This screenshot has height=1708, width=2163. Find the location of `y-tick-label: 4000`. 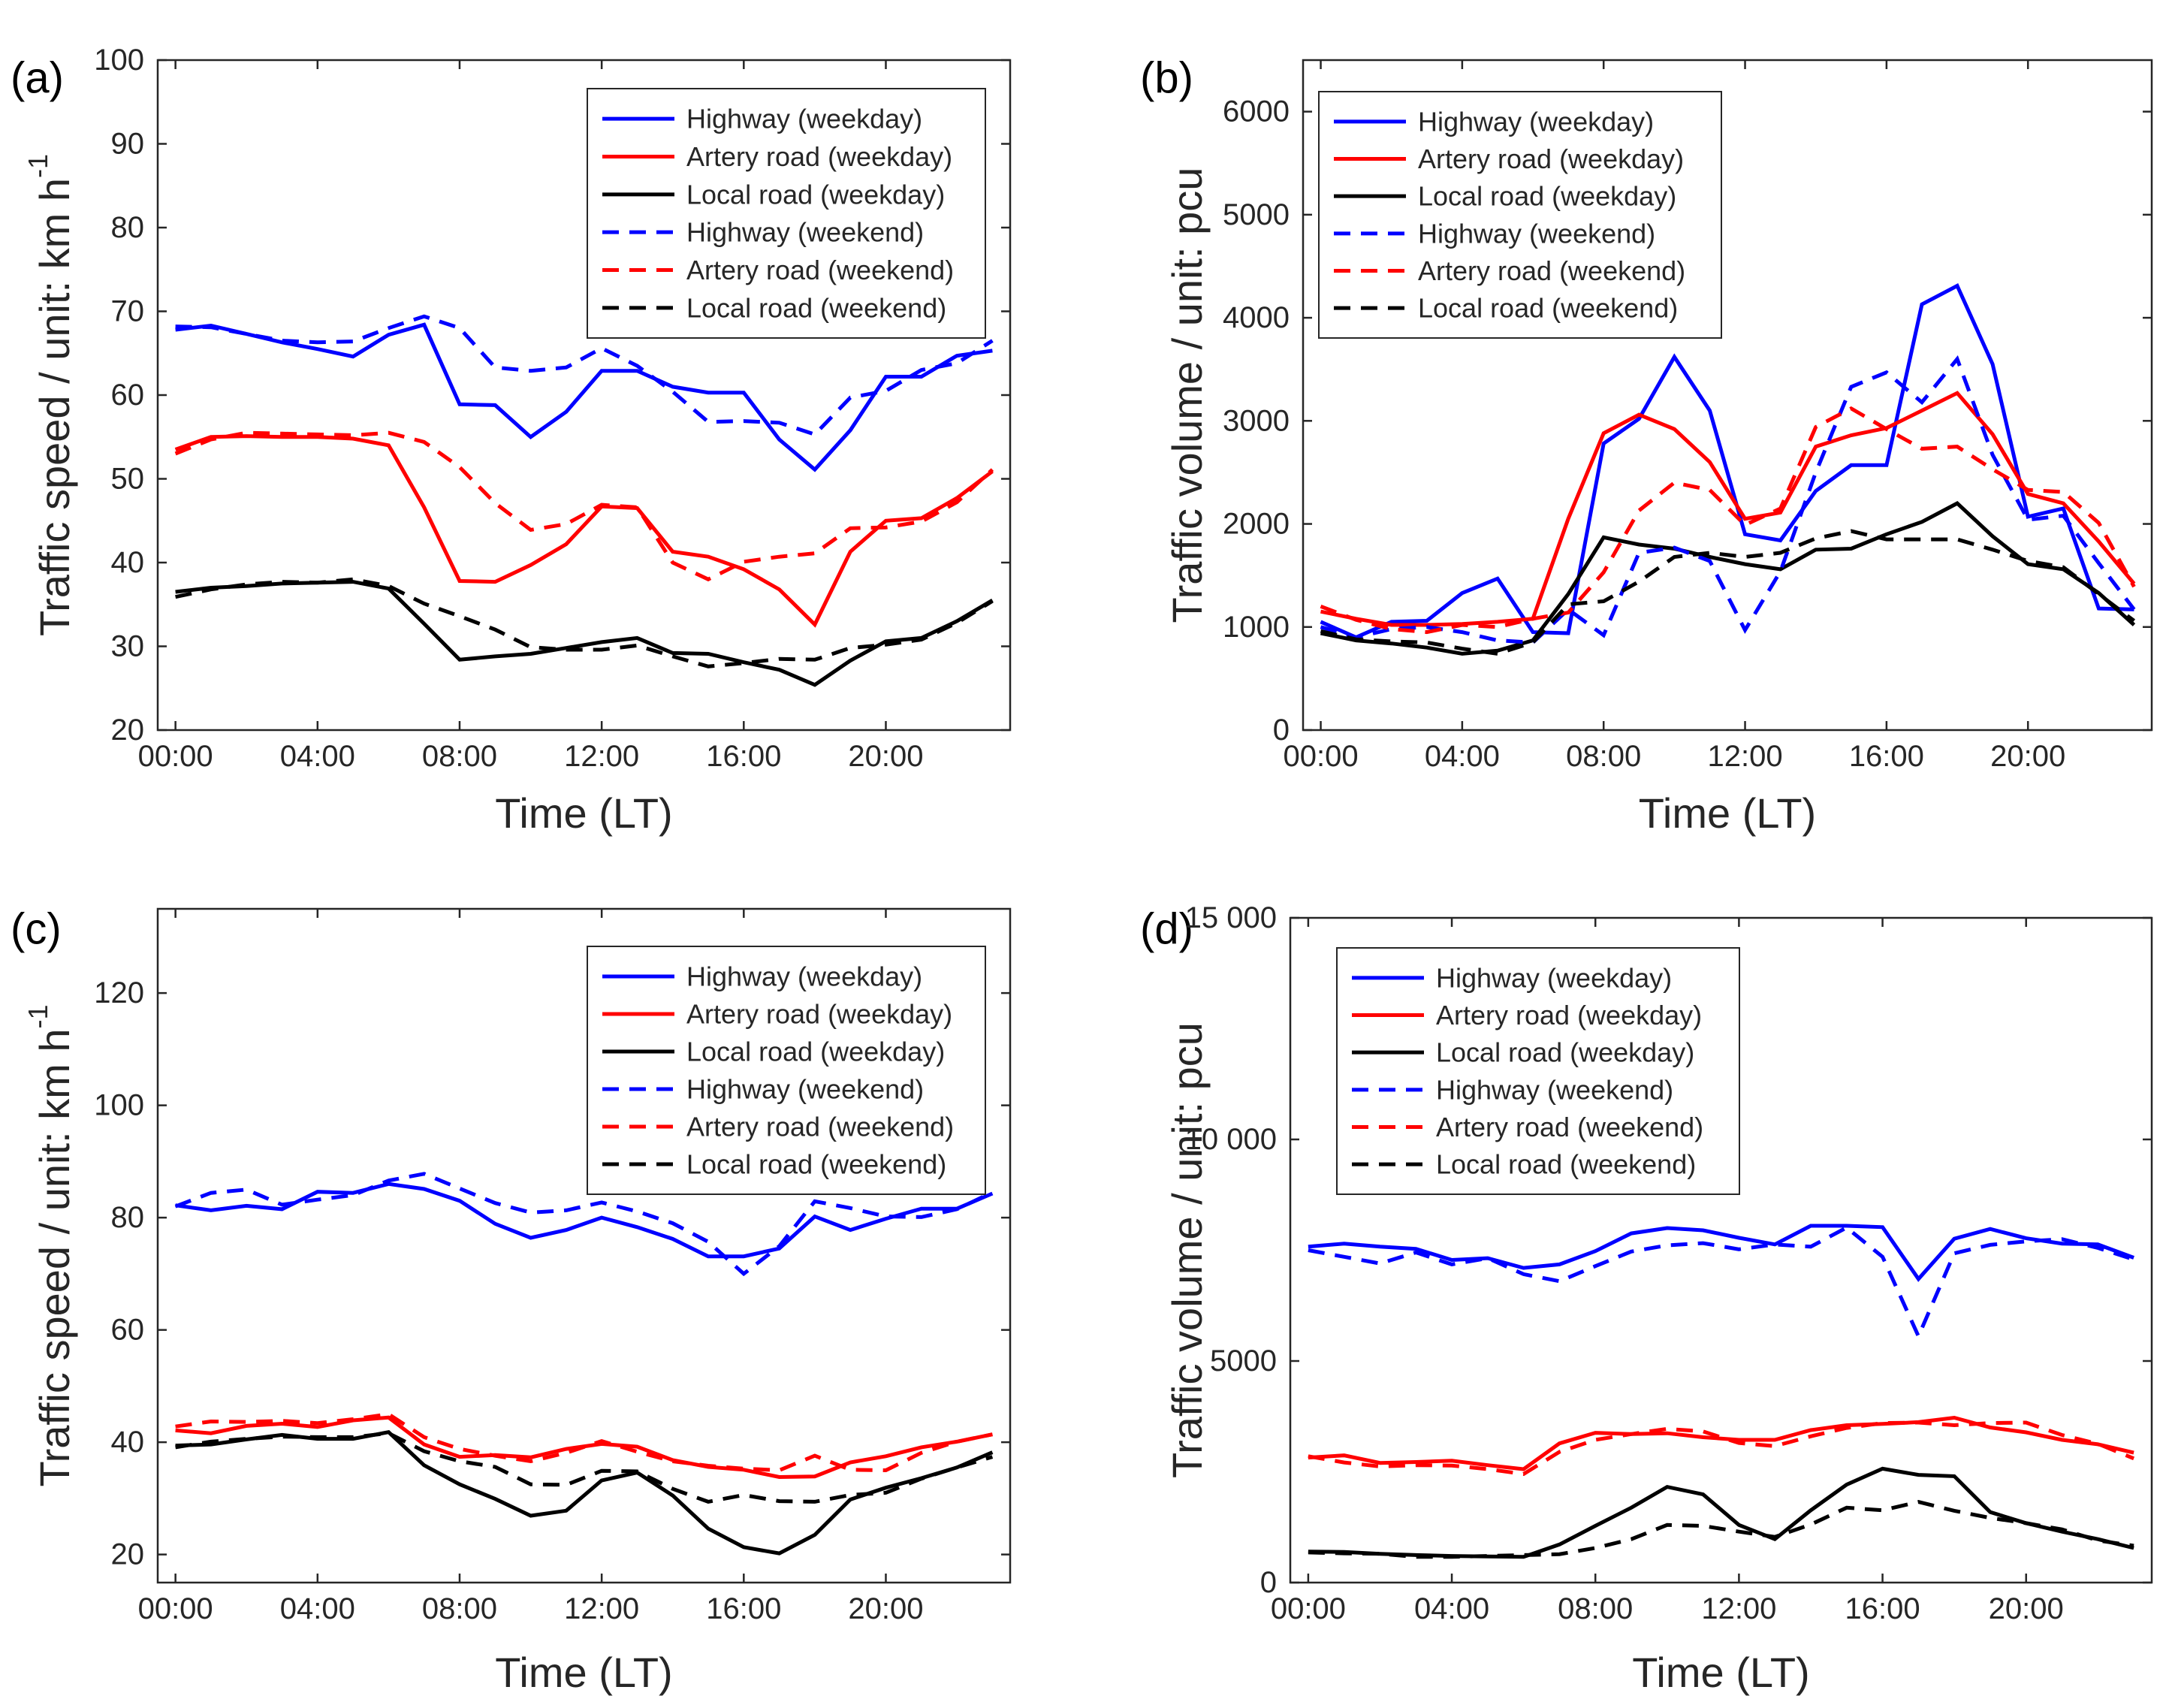

y-tick-label: 4000 is located at coordinates (1257, 318).